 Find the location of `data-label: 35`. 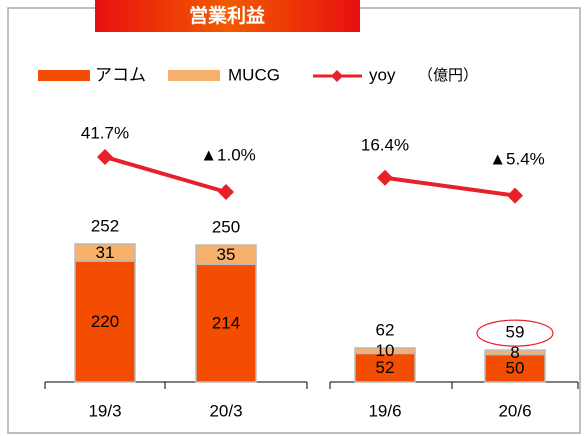

data-label: 35 is located at coordinates (226, 254).